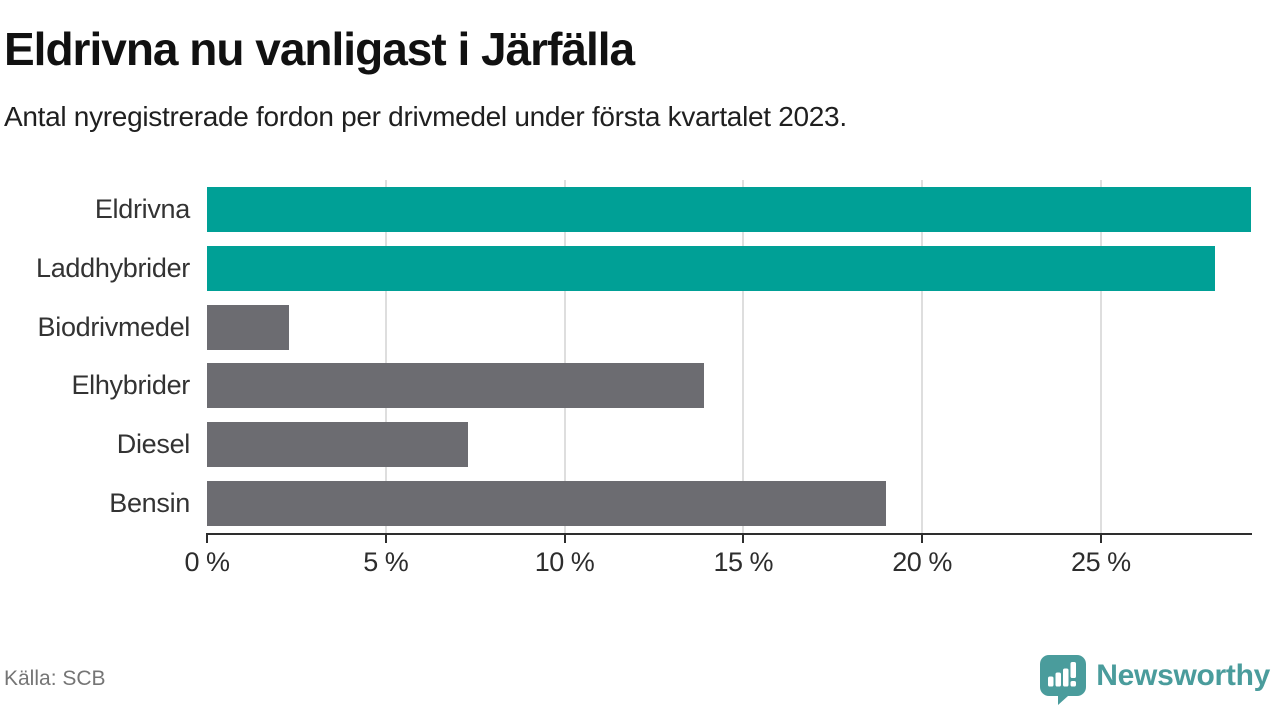 The height and width of the screenshot is (720, 1280). Describe the element at coordinates (319, 49) in the screenshot. I see `page-title: Eldrivna nu vanligast i Järfälla` at that location.